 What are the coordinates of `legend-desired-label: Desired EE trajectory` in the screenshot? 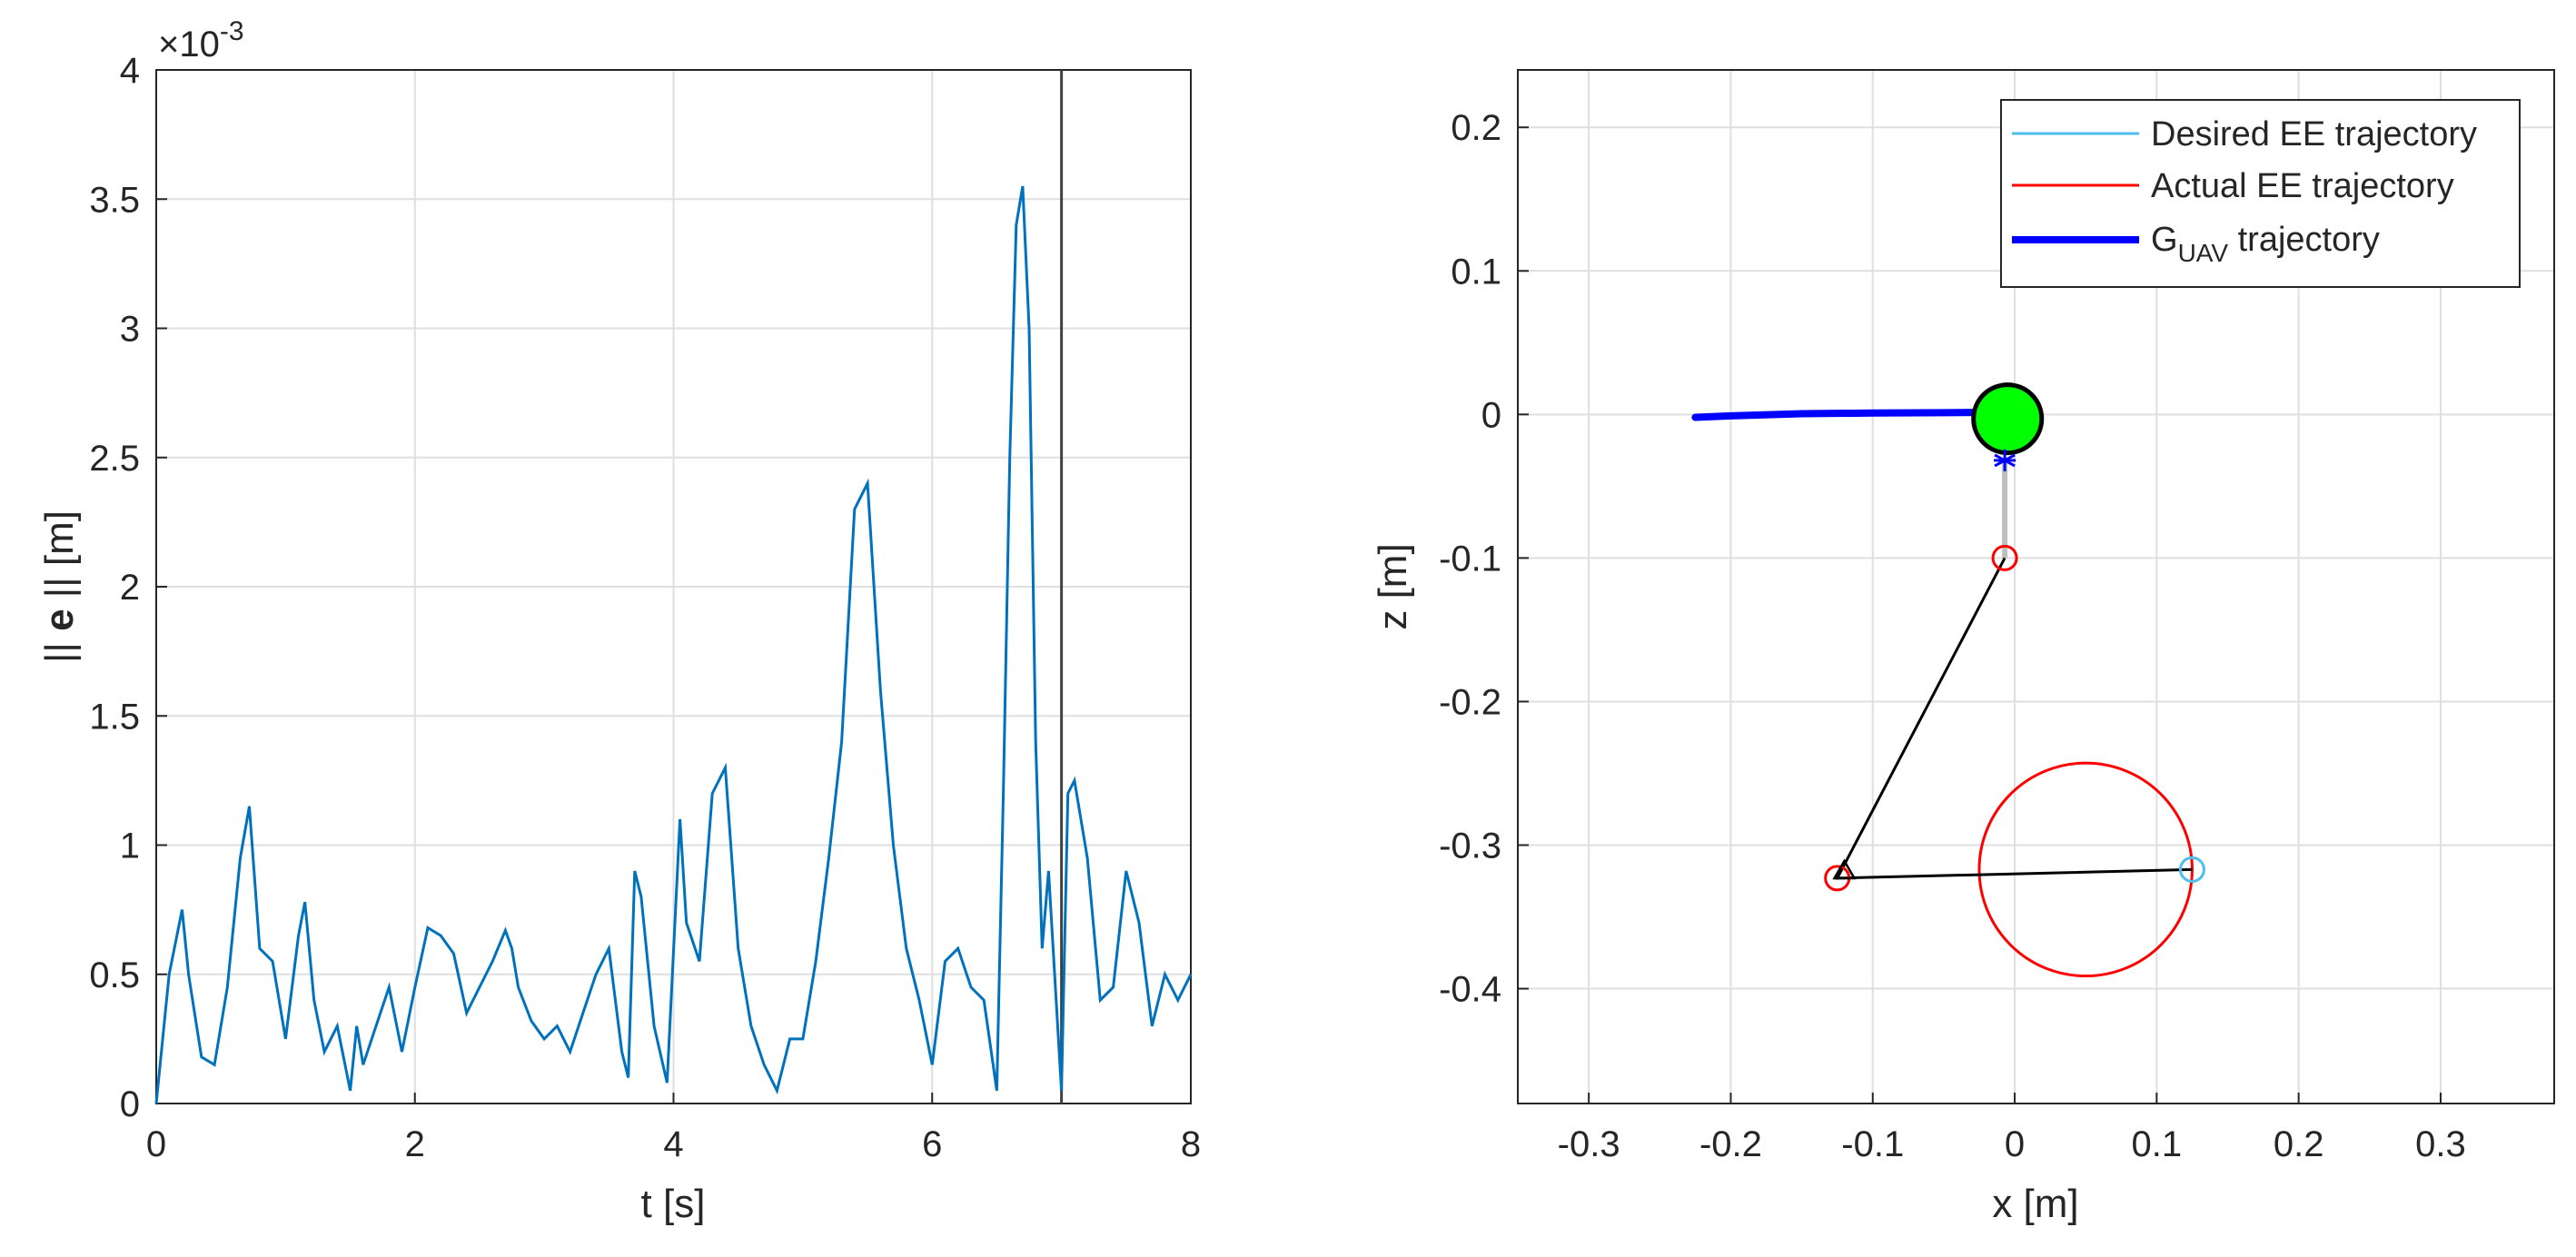 It's located at (2314, 134).